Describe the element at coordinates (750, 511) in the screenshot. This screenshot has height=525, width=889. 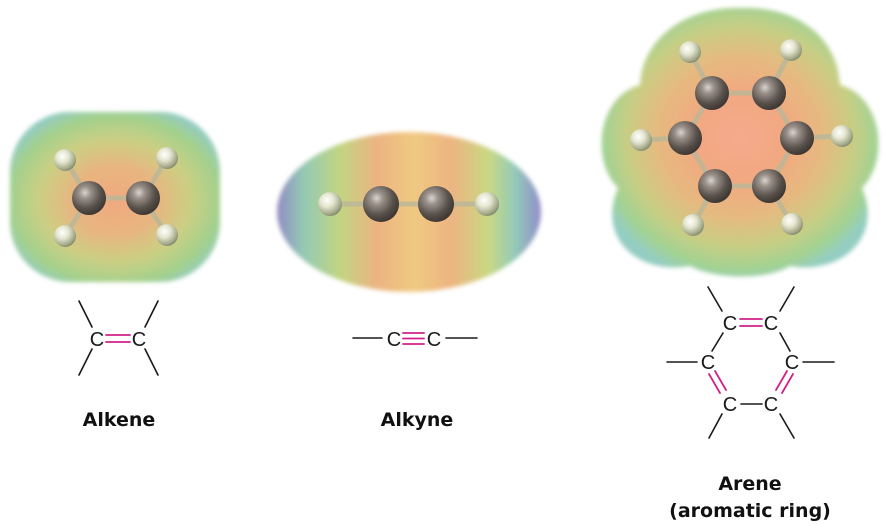
I see `arene-caption-subtitle: (aromatic ring)` at that location.